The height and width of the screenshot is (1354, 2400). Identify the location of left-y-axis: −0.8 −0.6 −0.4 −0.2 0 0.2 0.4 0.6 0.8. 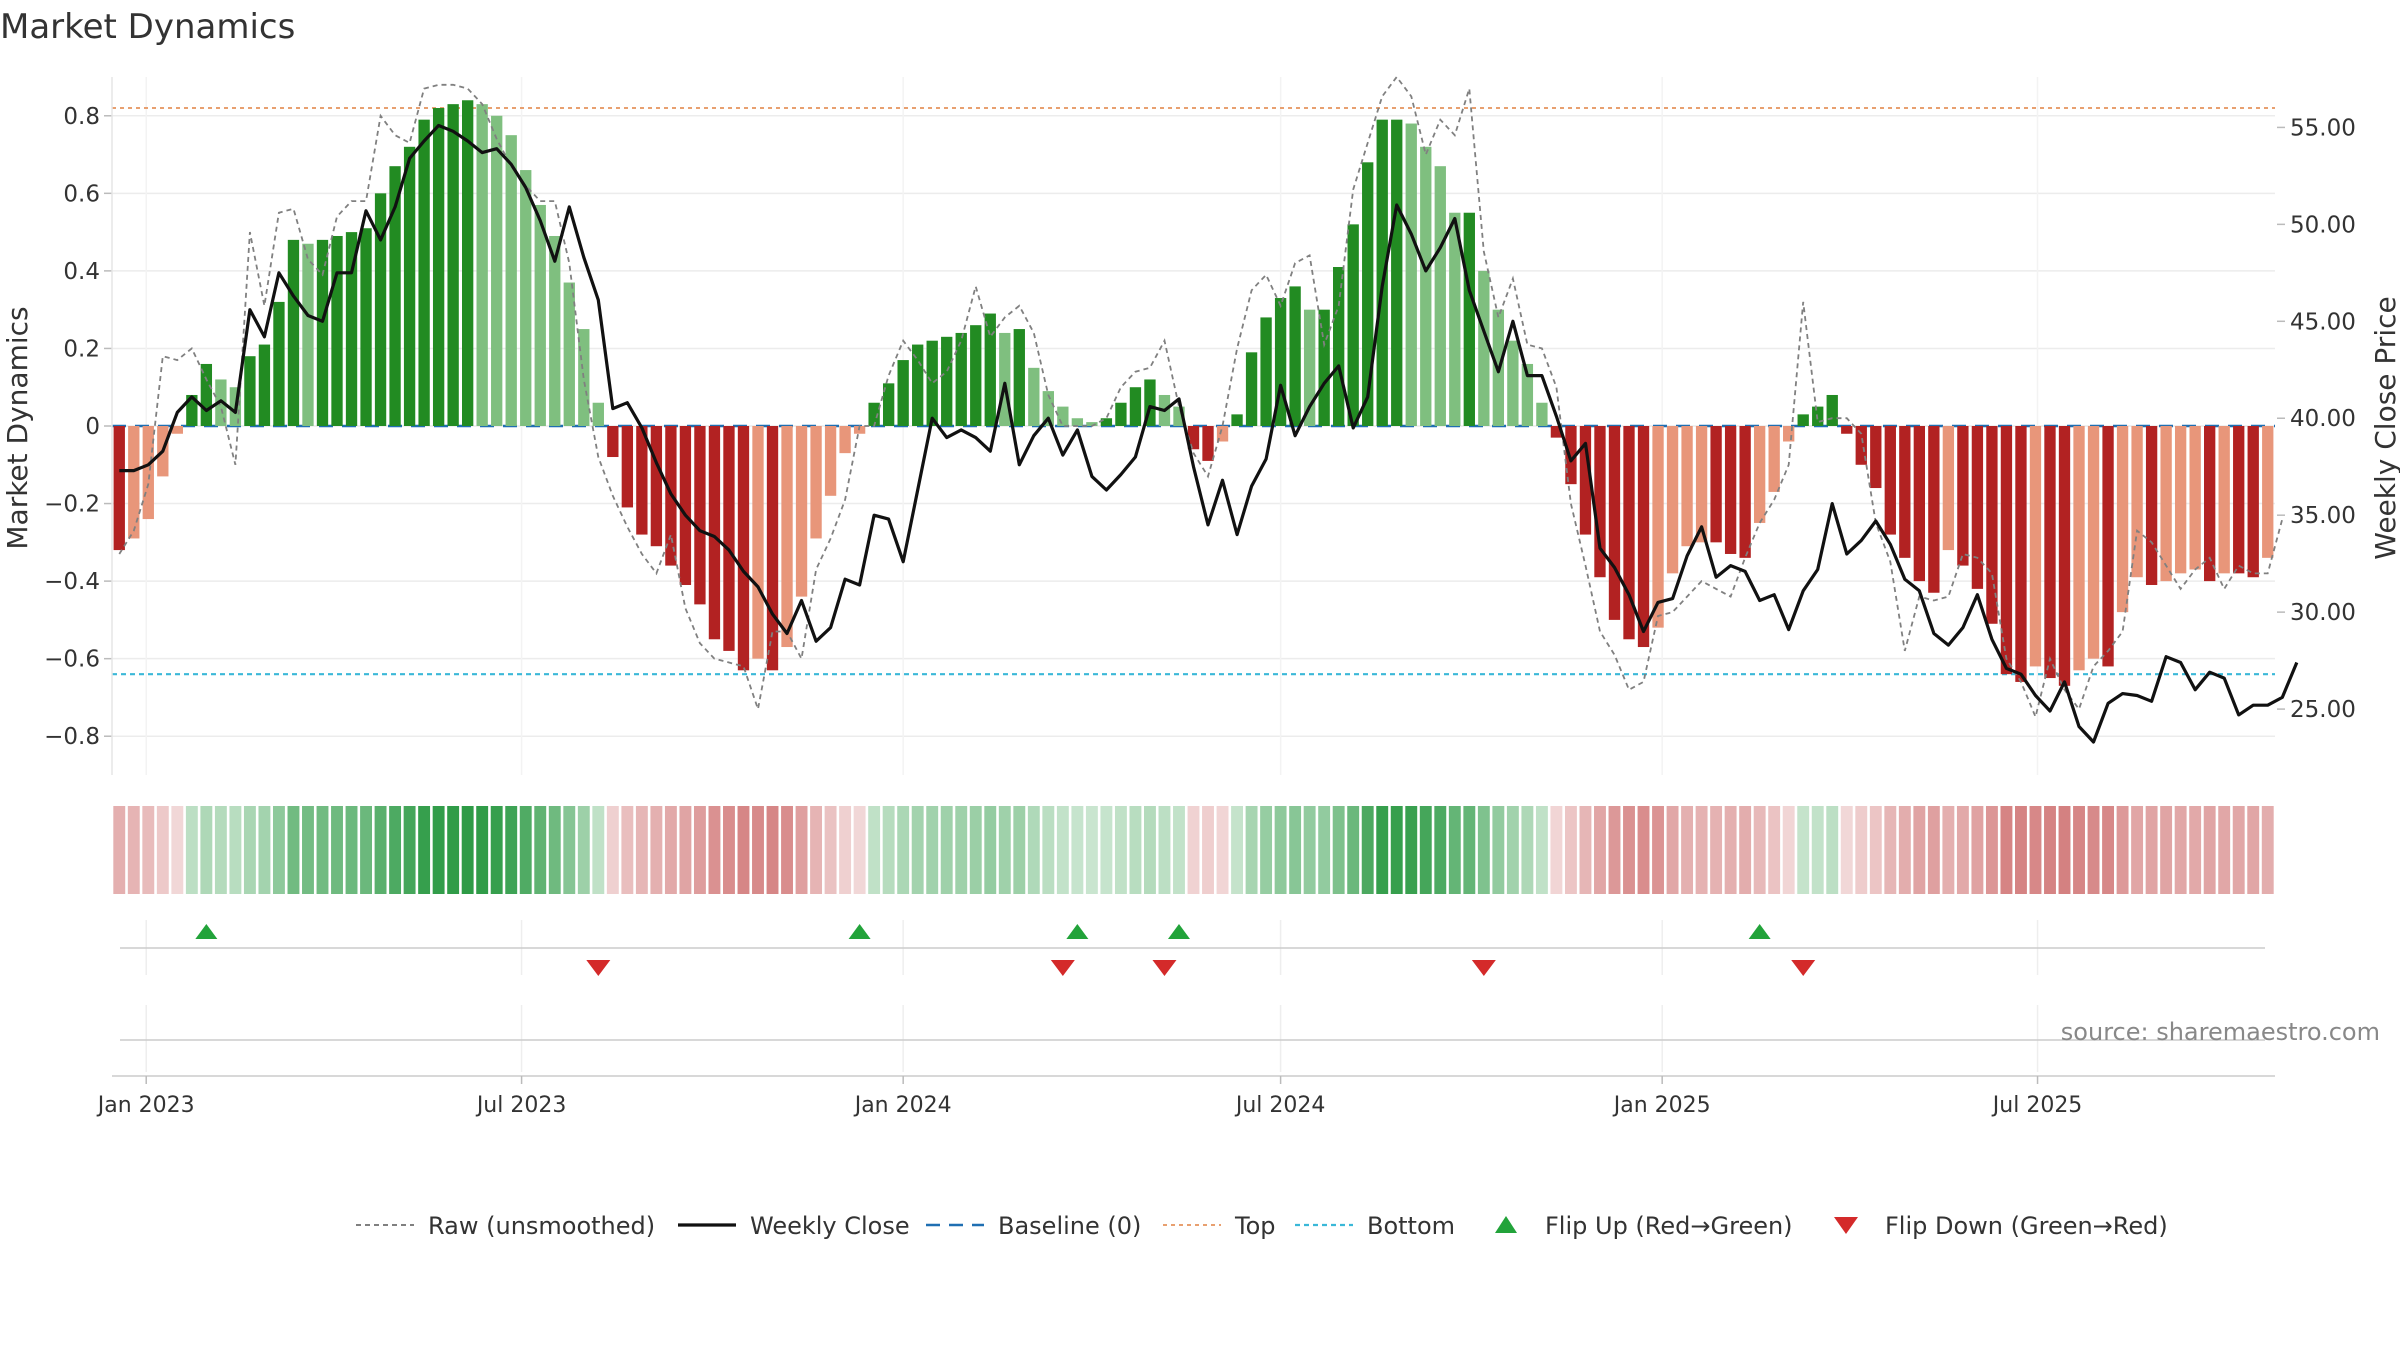
(78, 426).